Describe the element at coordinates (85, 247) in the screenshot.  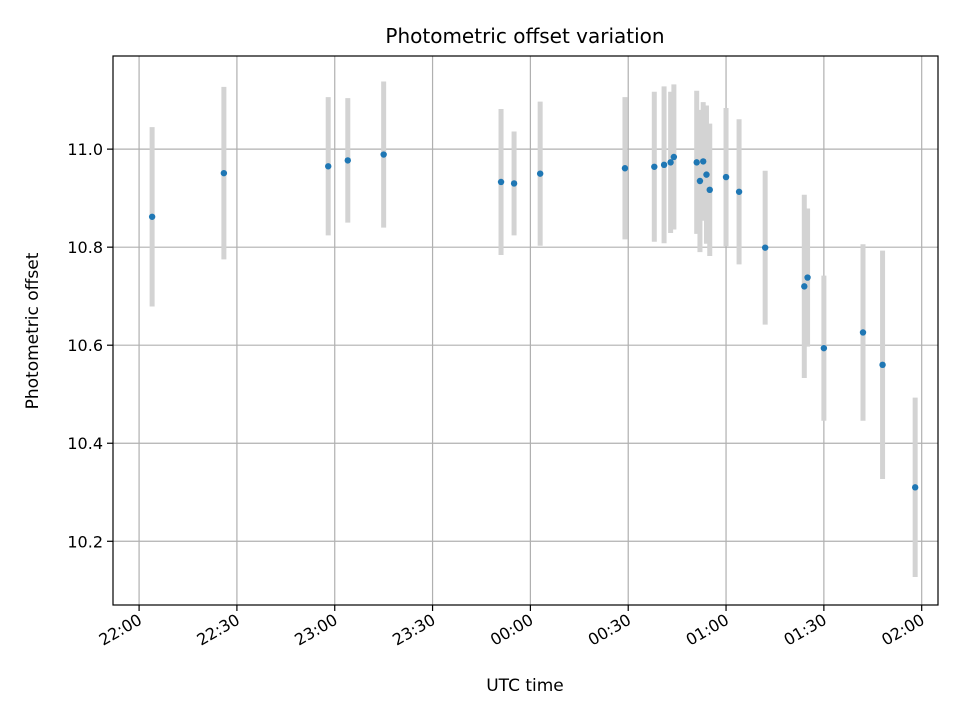
I see `y-tick-label: 10.8` at that location.